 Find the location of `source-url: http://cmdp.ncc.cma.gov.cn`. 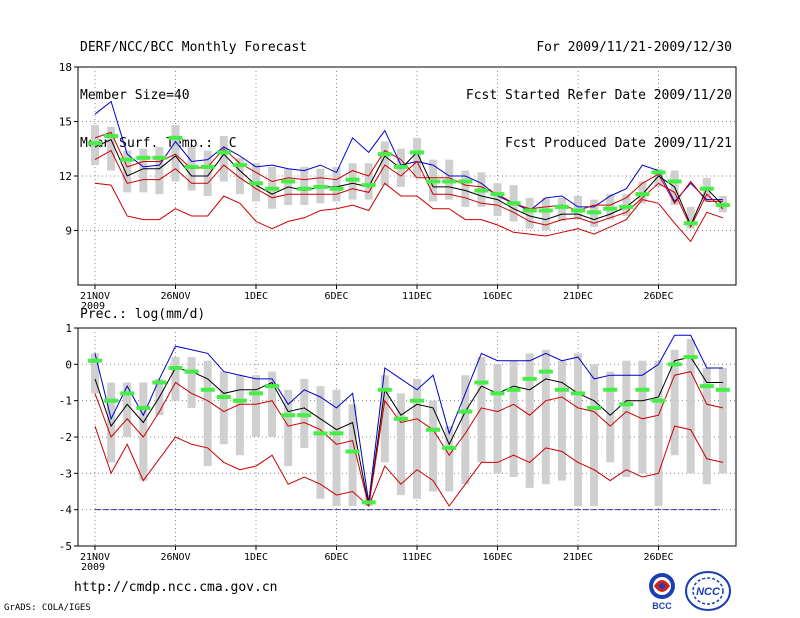

source-url: http://cmdp.ncc.cma.gov.cn is located at coordinates (176, 587).